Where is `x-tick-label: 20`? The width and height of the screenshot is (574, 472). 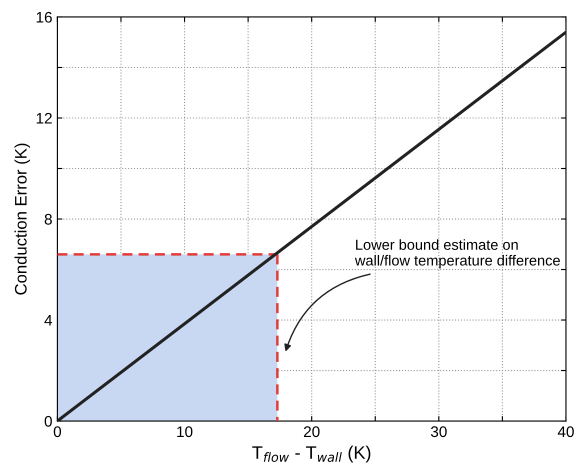 x-tick-label: 20 is located at coordinates (312, 432).